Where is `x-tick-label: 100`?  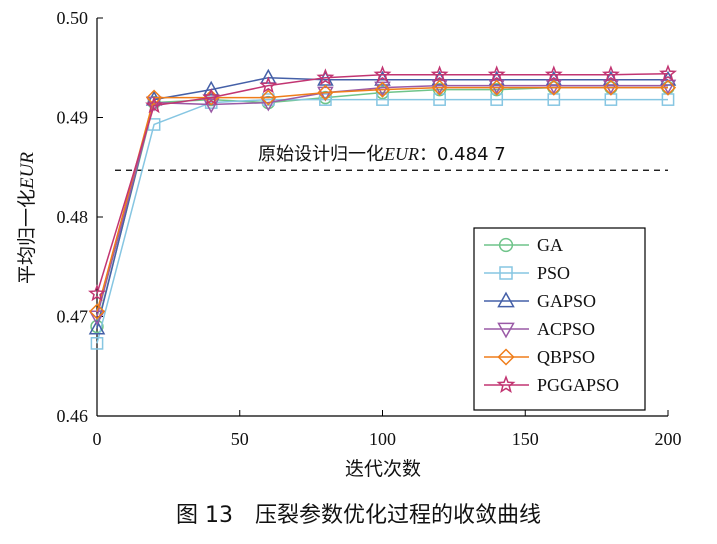 x-tick-label: 100 is located at coordinates (382, 439).